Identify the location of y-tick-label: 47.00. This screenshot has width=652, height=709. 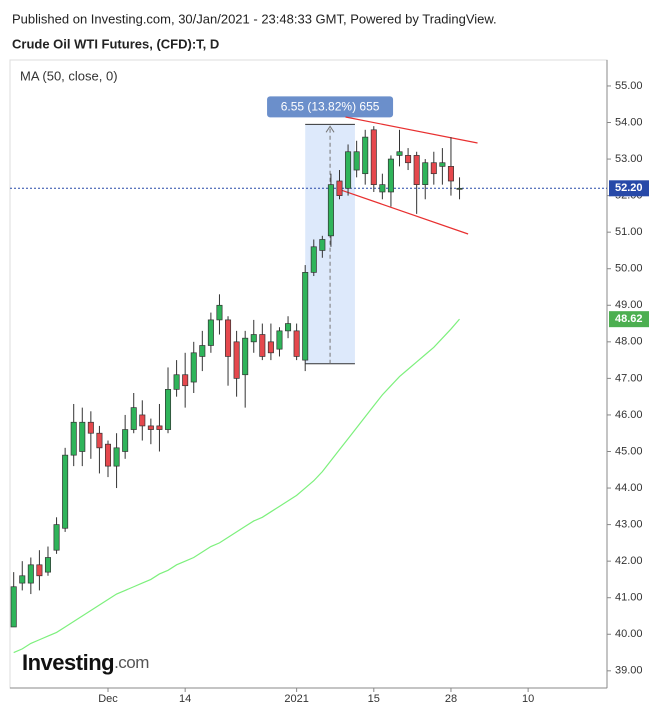
(629, 378).